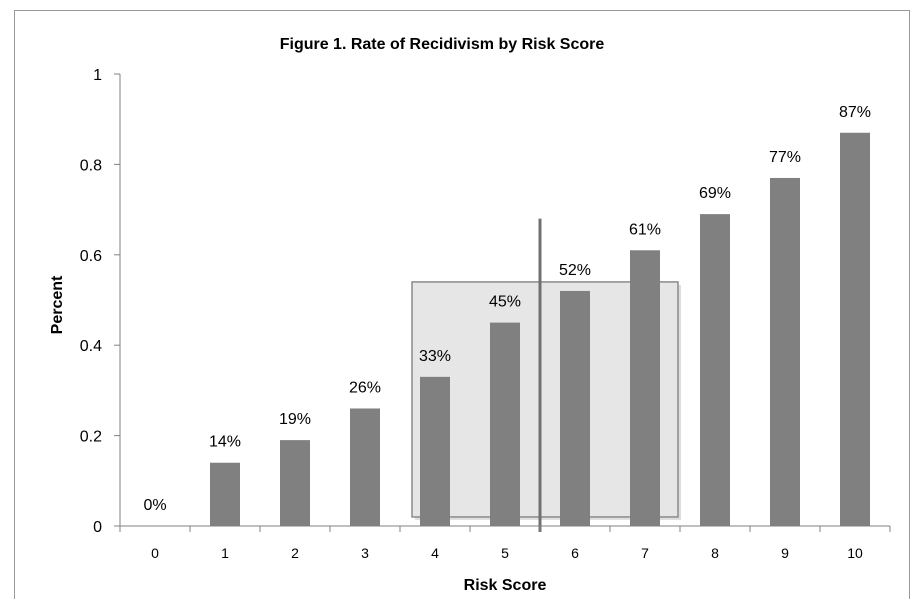 The height and width of the screenshot is (599, 920). Describe the element at coordinates (225, 442) in the screenshot. I see `data-label: 14%` at that location.